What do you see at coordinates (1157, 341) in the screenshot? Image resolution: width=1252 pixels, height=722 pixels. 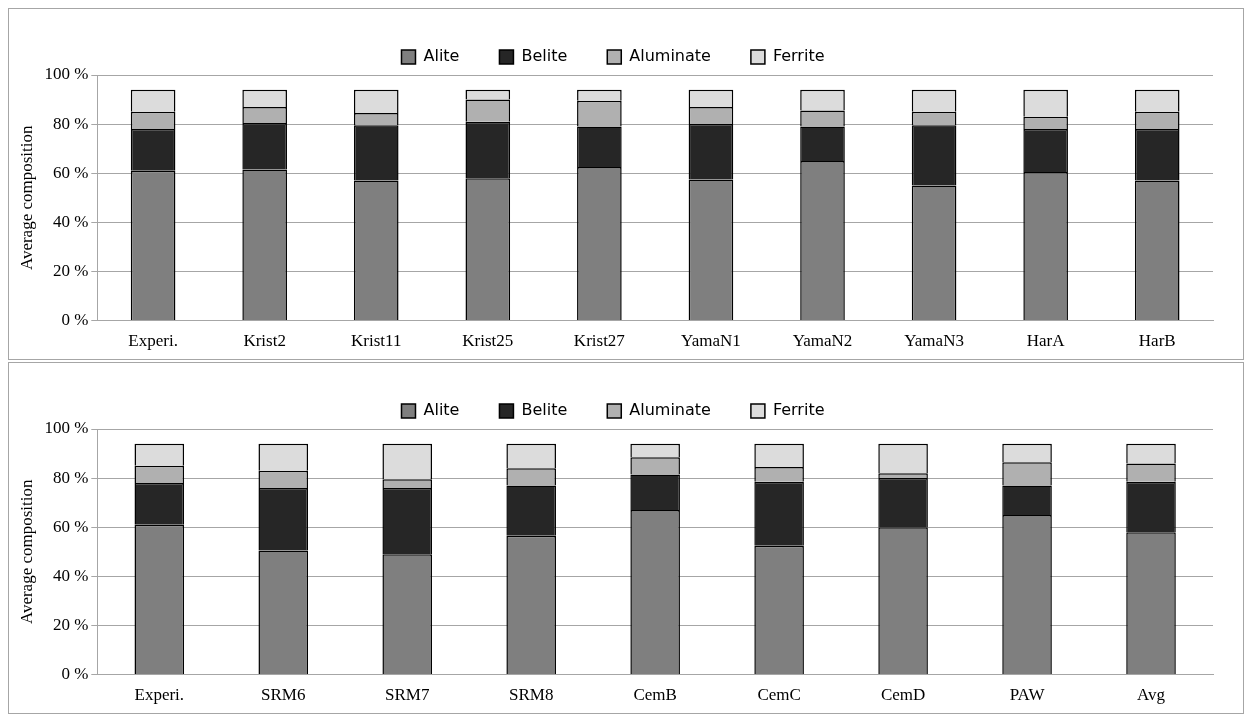 I see `x-tick-label: HarB` at bounding box center [1157, 341].